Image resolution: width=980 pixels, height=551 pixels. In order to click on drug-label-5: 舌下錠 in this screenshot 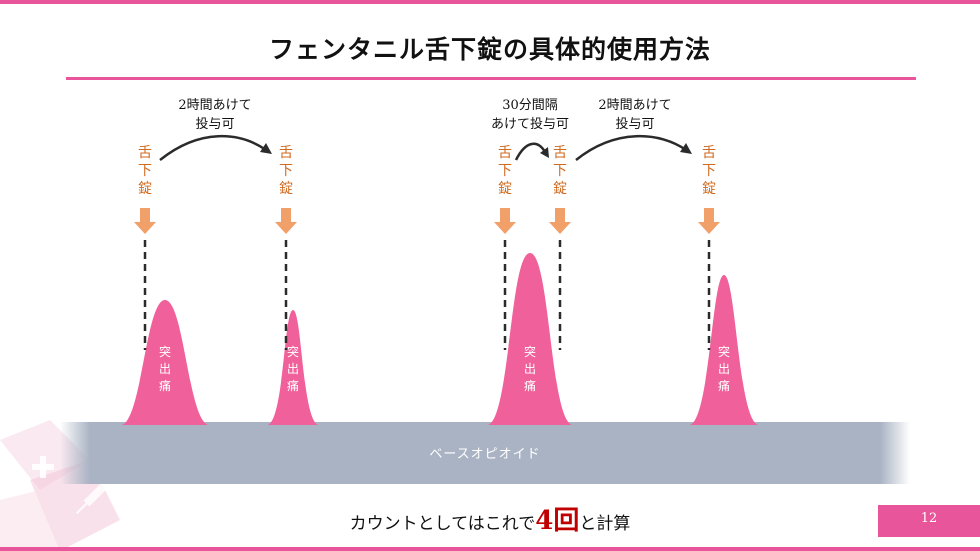, I will do `click(709, 171)`.